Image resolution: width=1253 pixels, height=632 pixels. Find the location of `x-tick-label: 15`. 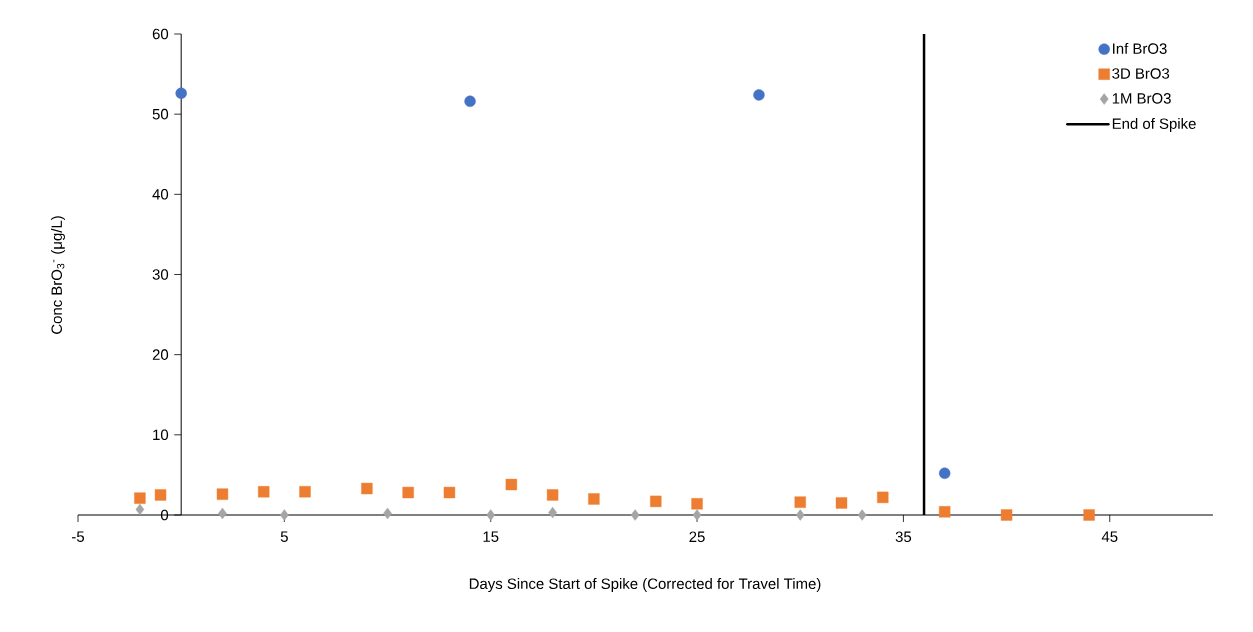

x-tick-label: 15 is located at coordinates (491, 536).